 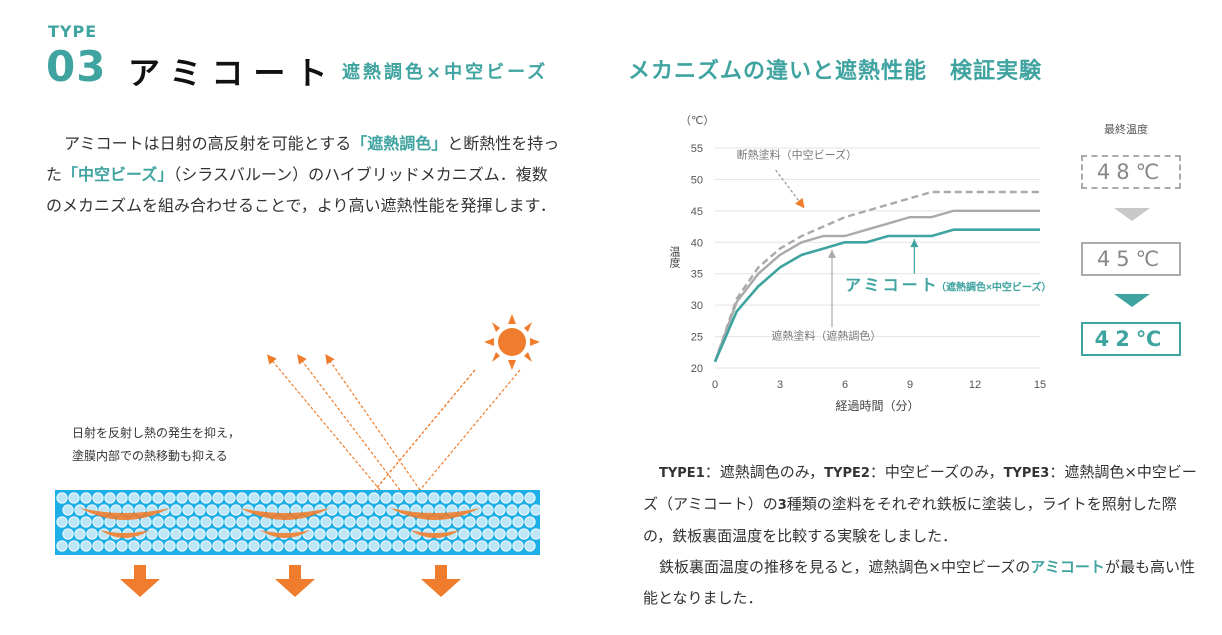 I want to click on x-axis-label: 経過時間（分）, so click(x=877, y=406).